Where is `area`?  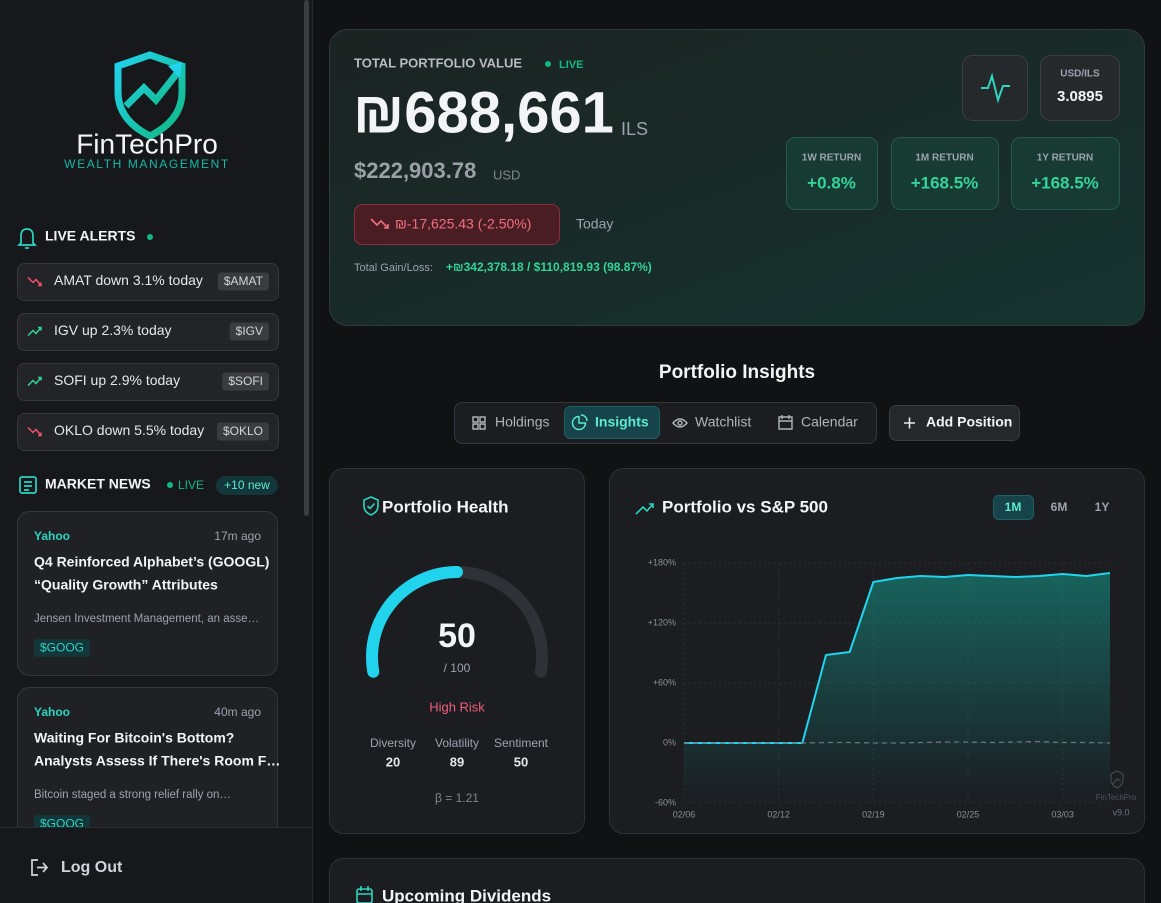
area is located at coordinates (897, 688).